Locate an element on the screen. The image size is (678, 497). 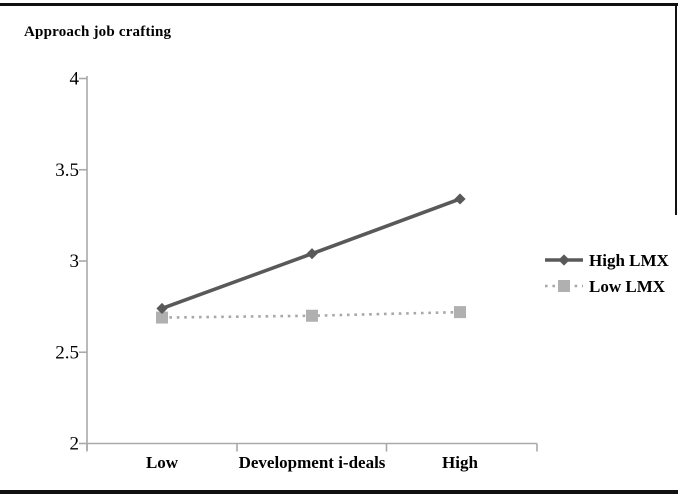
chart-title: Approach job crafting is located at coordinates (98, 32).